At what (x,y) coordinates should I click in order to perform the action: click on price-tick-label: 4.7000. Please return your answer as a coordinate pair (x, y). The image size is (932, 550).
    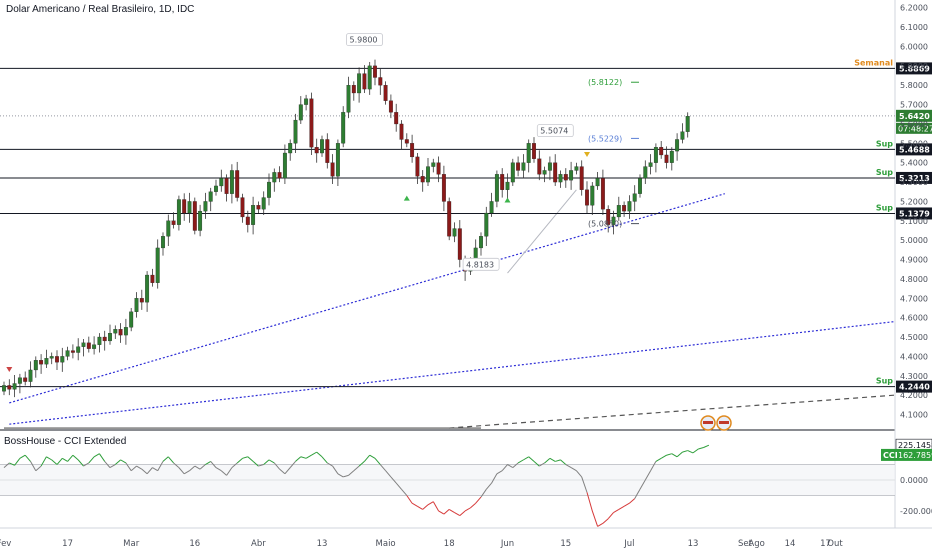
    Looking at the image, I should click on (914, 298).